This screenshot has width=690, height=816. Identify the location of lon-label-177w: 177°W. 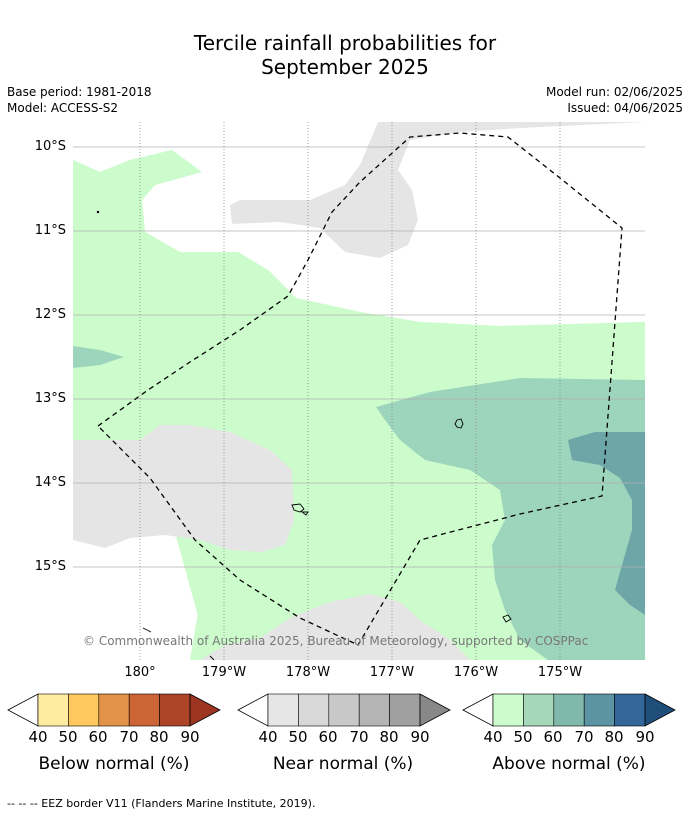
(392, 672).